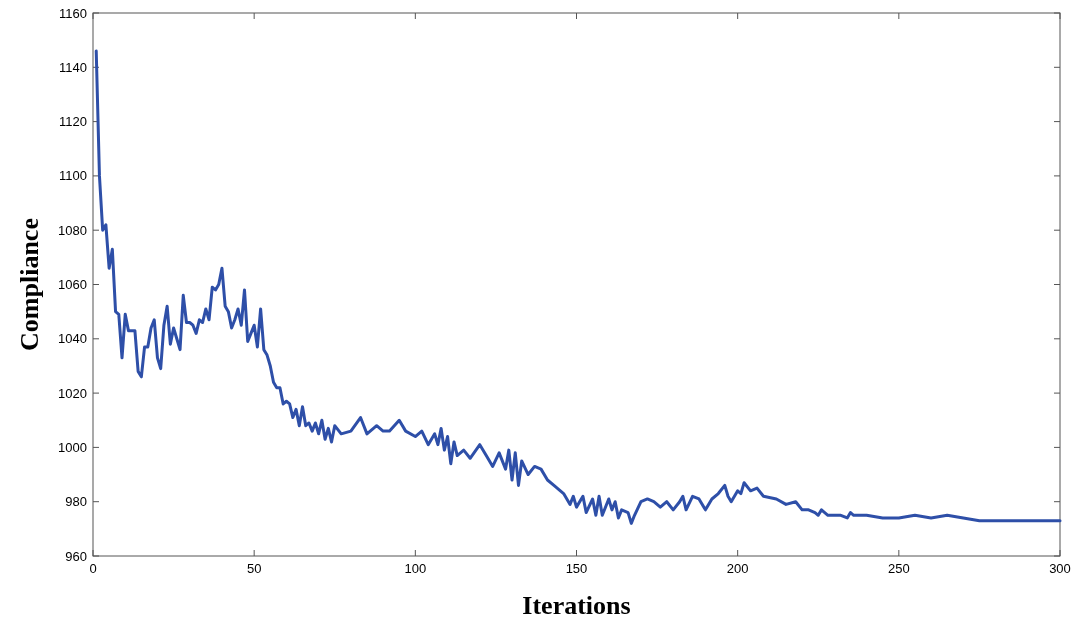  Describe the element at coordinates (1060, 568) in the screenshot. I see `x-tick-label: 300` at that location.